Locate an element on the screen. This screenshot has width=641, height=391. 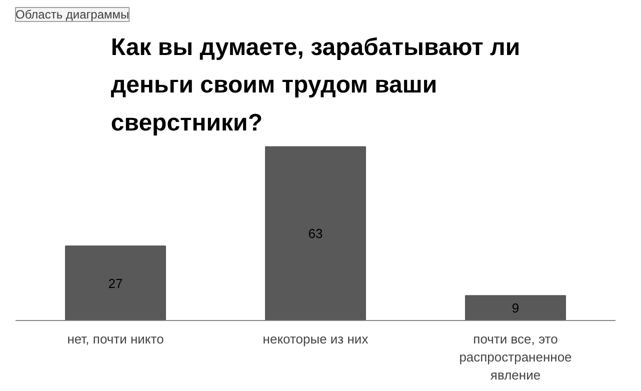
data-label: 9 is located at coordinates (516, 308).